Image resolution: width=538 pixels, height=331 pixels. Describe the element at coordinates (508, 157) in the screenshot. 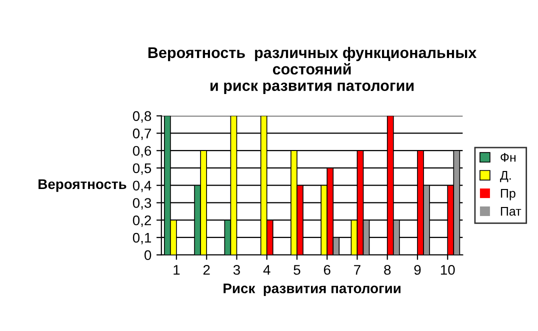

I see `legend-label: Фн` at that location.